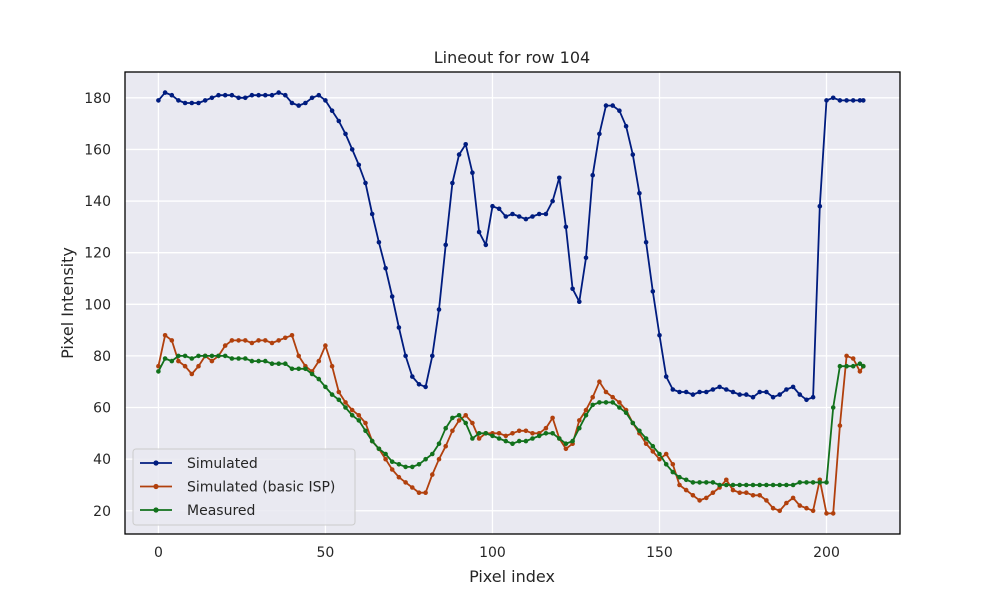 The image size is (1000, 600). Describe the element at coordinates (97, 202) in the screenshot. I see `y-tick-label: 140` at that location.